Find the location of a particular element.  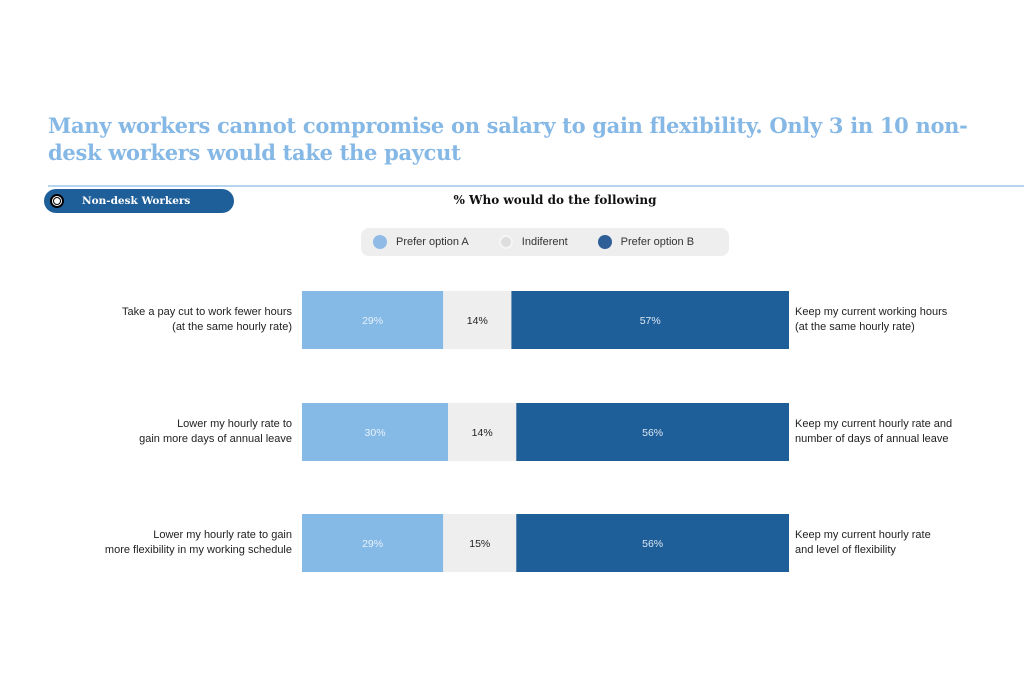

chart-title: % Who would do the following is located at coordinates (555, 200).